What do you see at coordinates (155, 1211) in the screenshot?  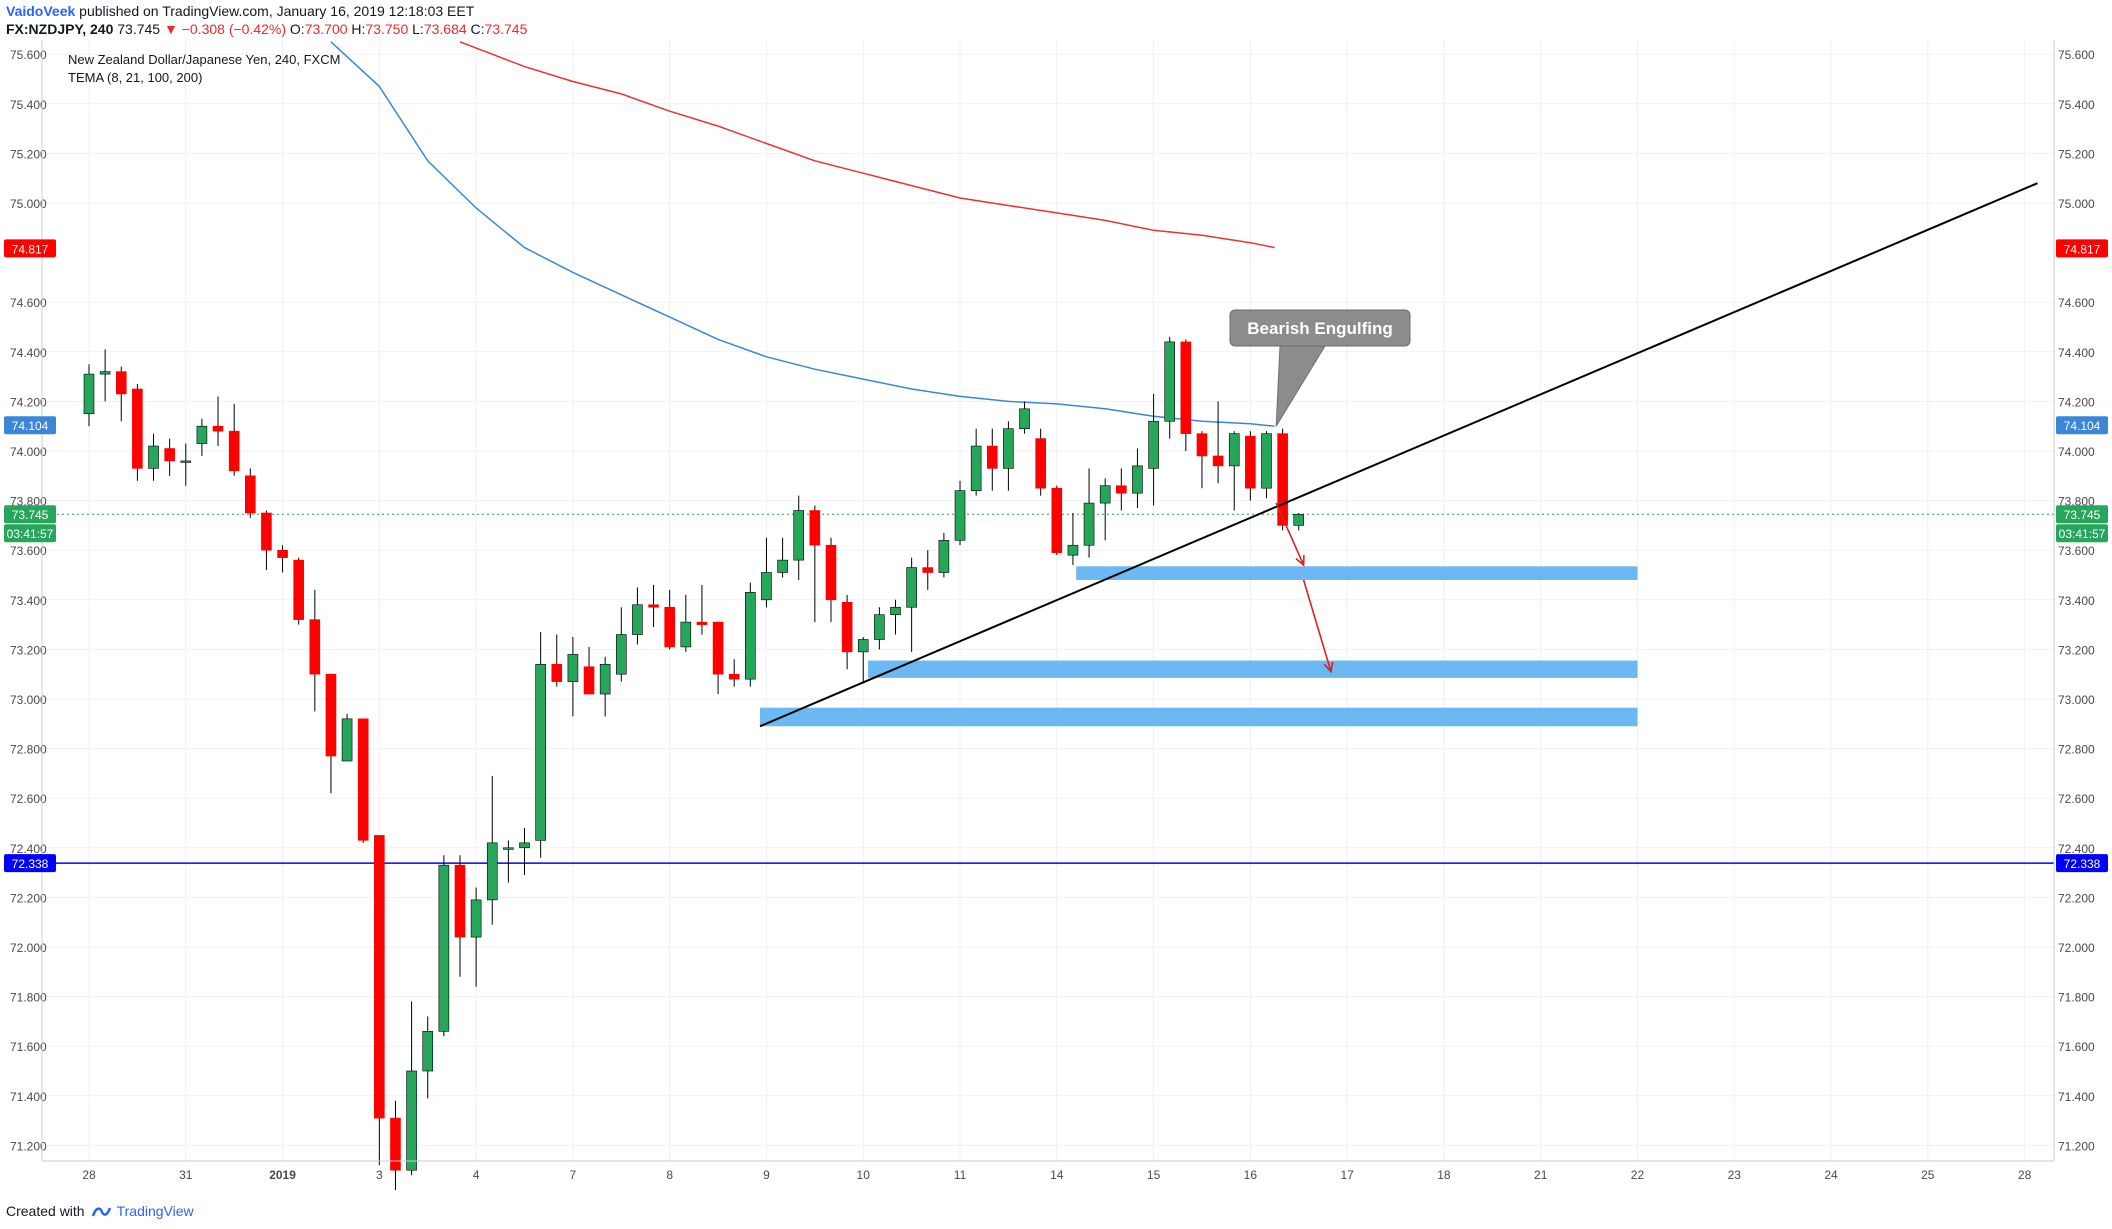 I see `tradingview-link: TradingView` at bounding box center [155, 1211].